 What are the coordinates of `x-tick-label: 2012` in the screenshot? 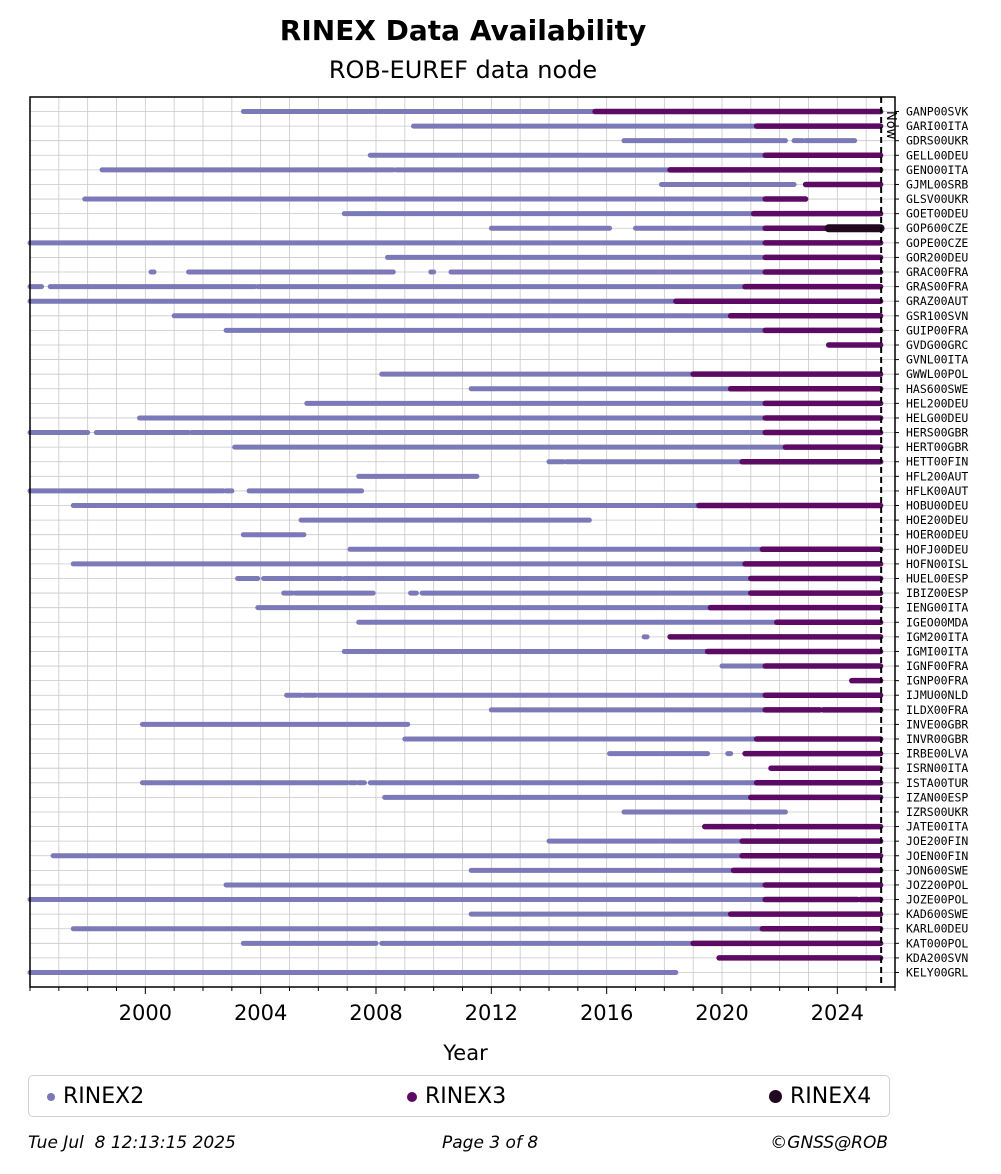 It's located at (491, 1013).